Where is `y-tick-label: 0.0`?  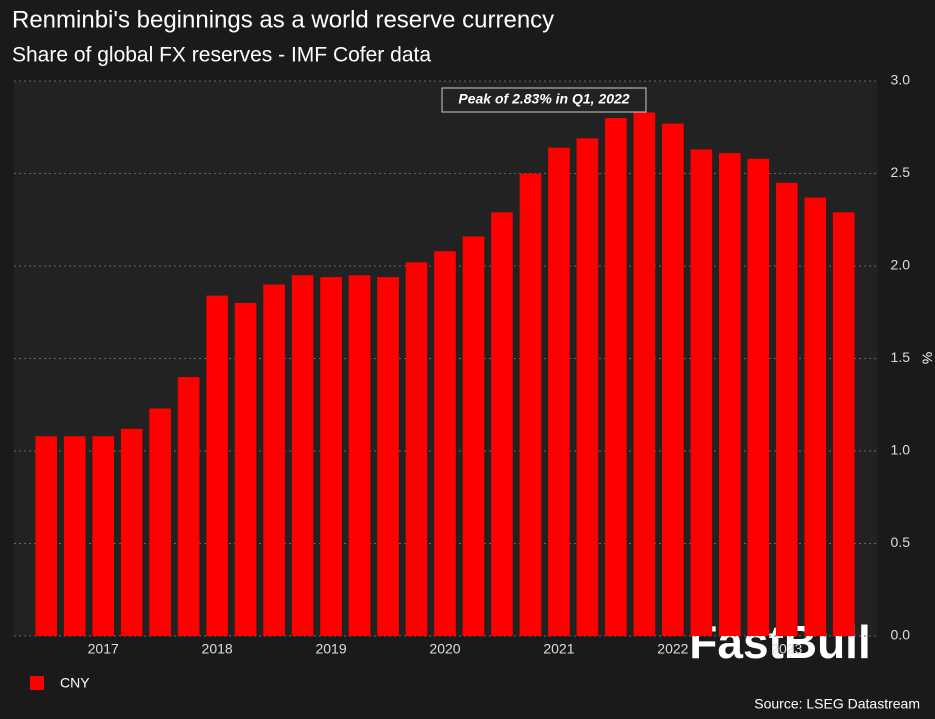 y-tick-label: 0.0 is located at coordinates (901, 635).